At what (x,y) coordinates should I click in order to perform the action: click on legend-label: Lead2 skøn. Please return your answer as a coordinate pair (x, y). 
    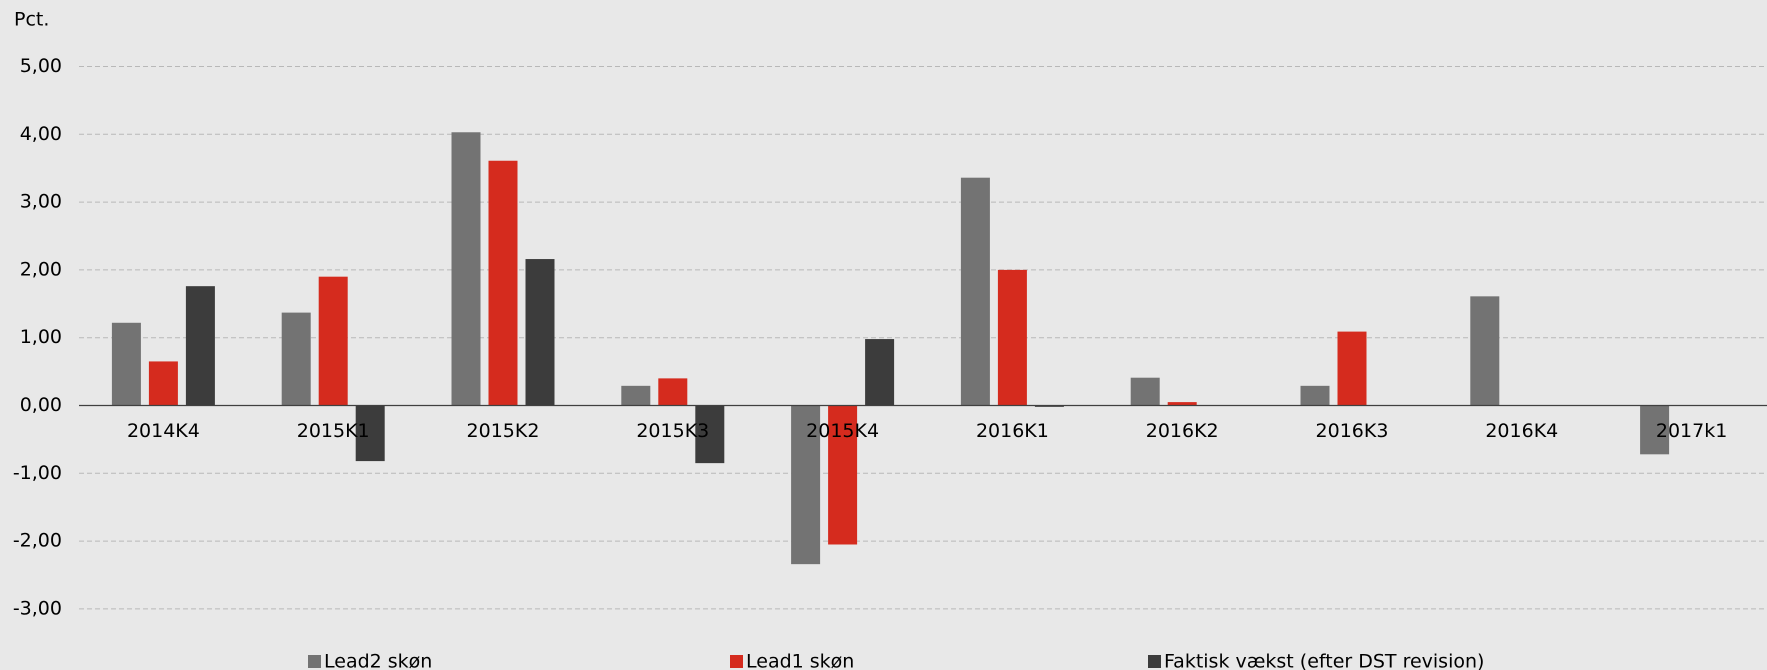
    Looking at the image, I should click on (378, 660).